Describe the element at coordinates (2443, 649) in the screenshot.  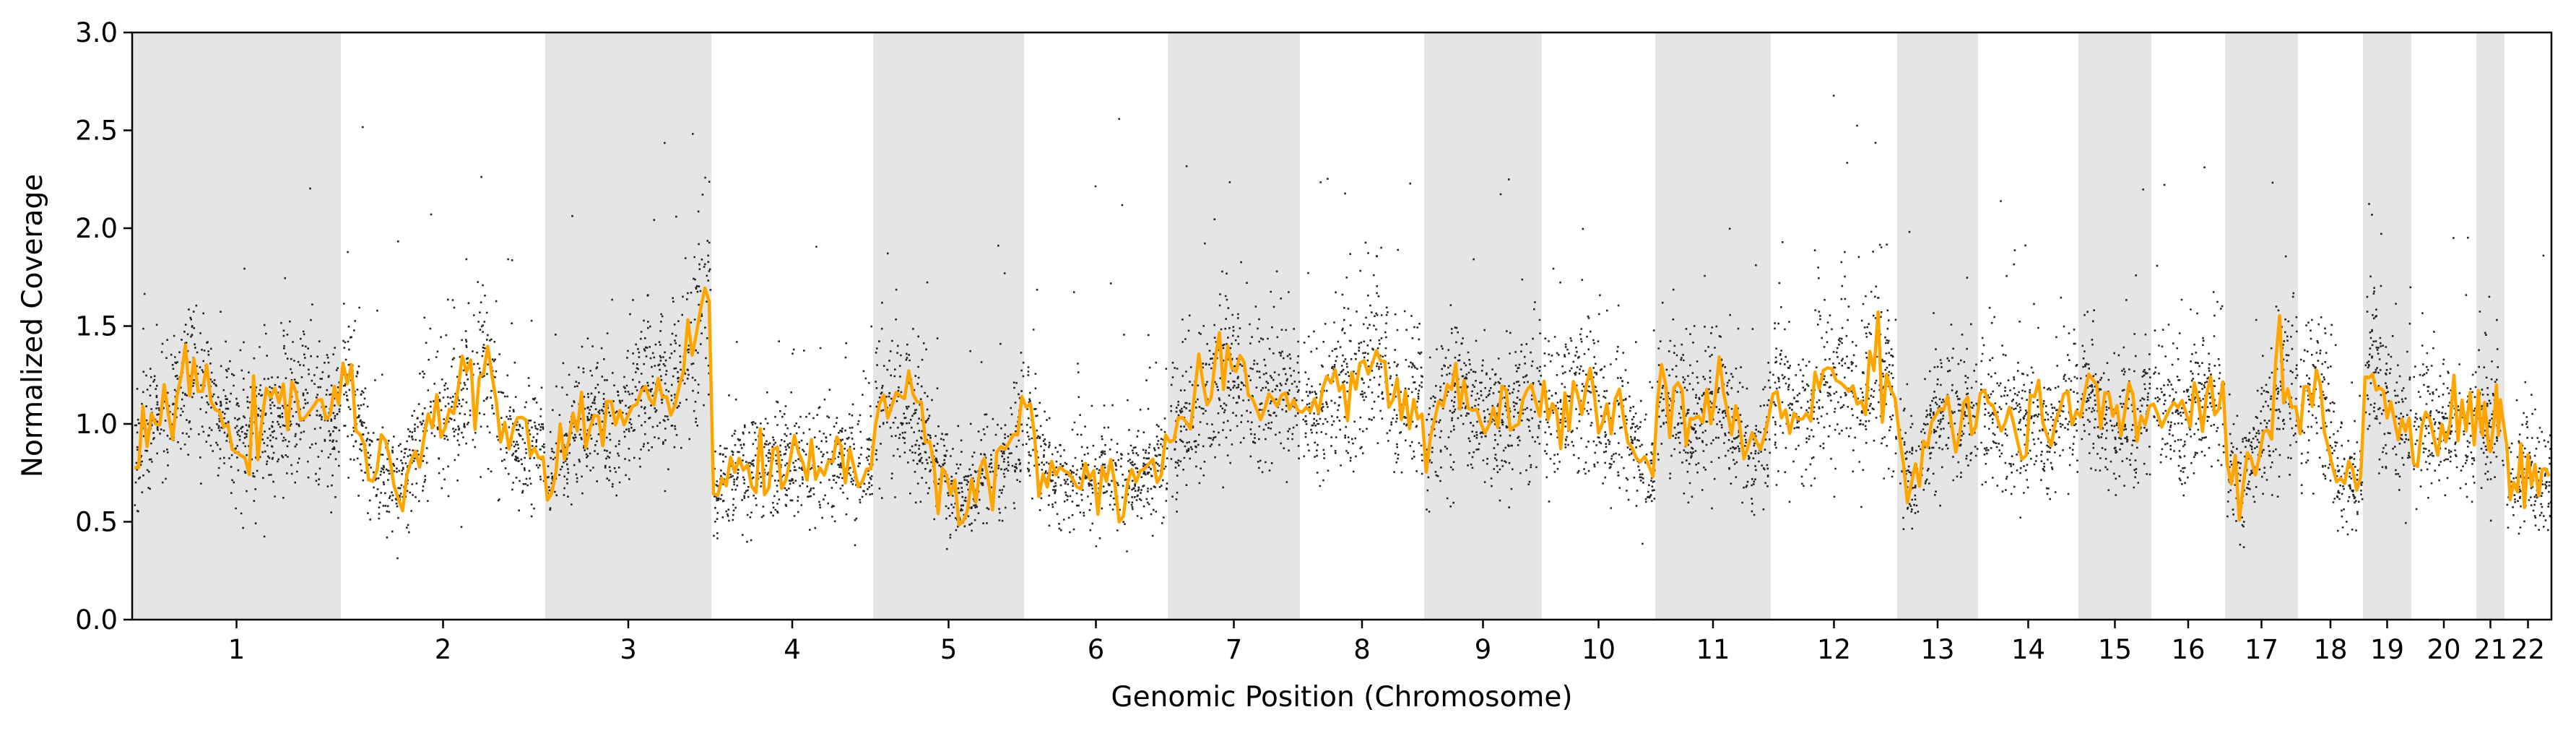
I see `x-tick-label: 20` at that location.